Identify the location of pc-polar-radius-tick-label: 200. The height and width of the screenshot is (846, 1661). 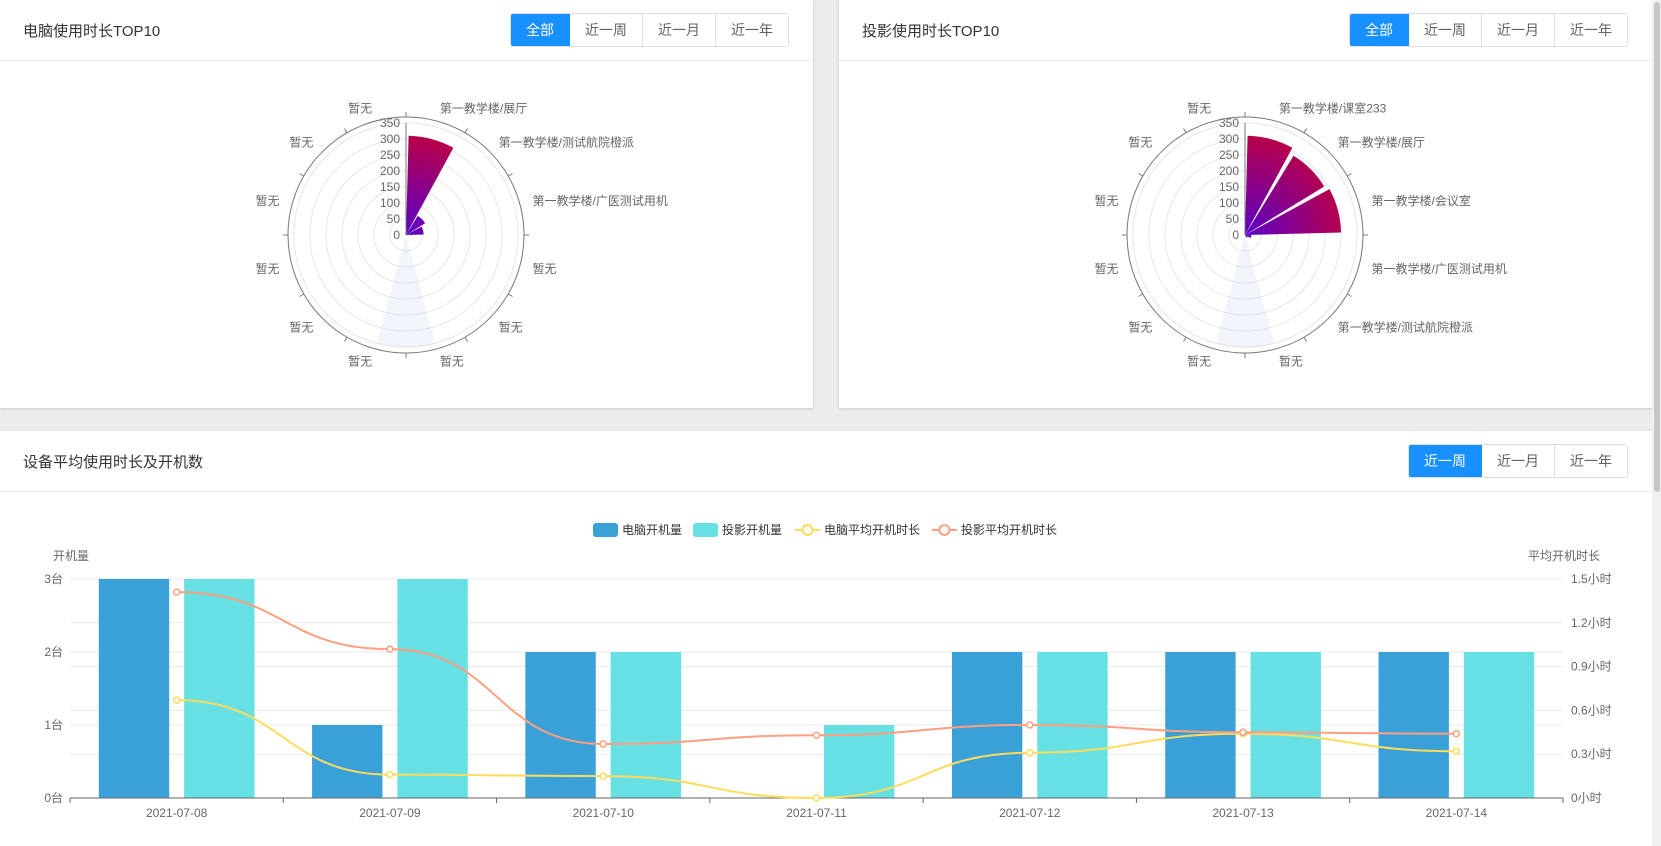
(390, 171).